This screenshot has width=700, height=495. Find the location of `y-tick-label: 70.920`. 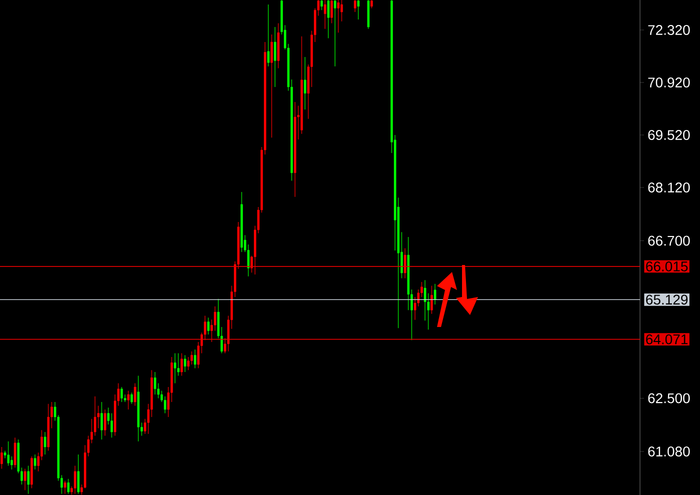

y-tick-label: 70.920 is located at coordinates (669, 83).